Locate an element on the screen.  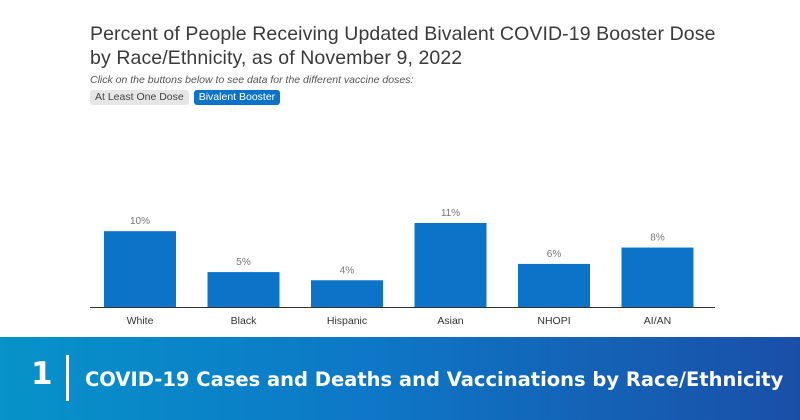
x-tick-label-nhopi: NHOPI is located at coordinates (553, 321).